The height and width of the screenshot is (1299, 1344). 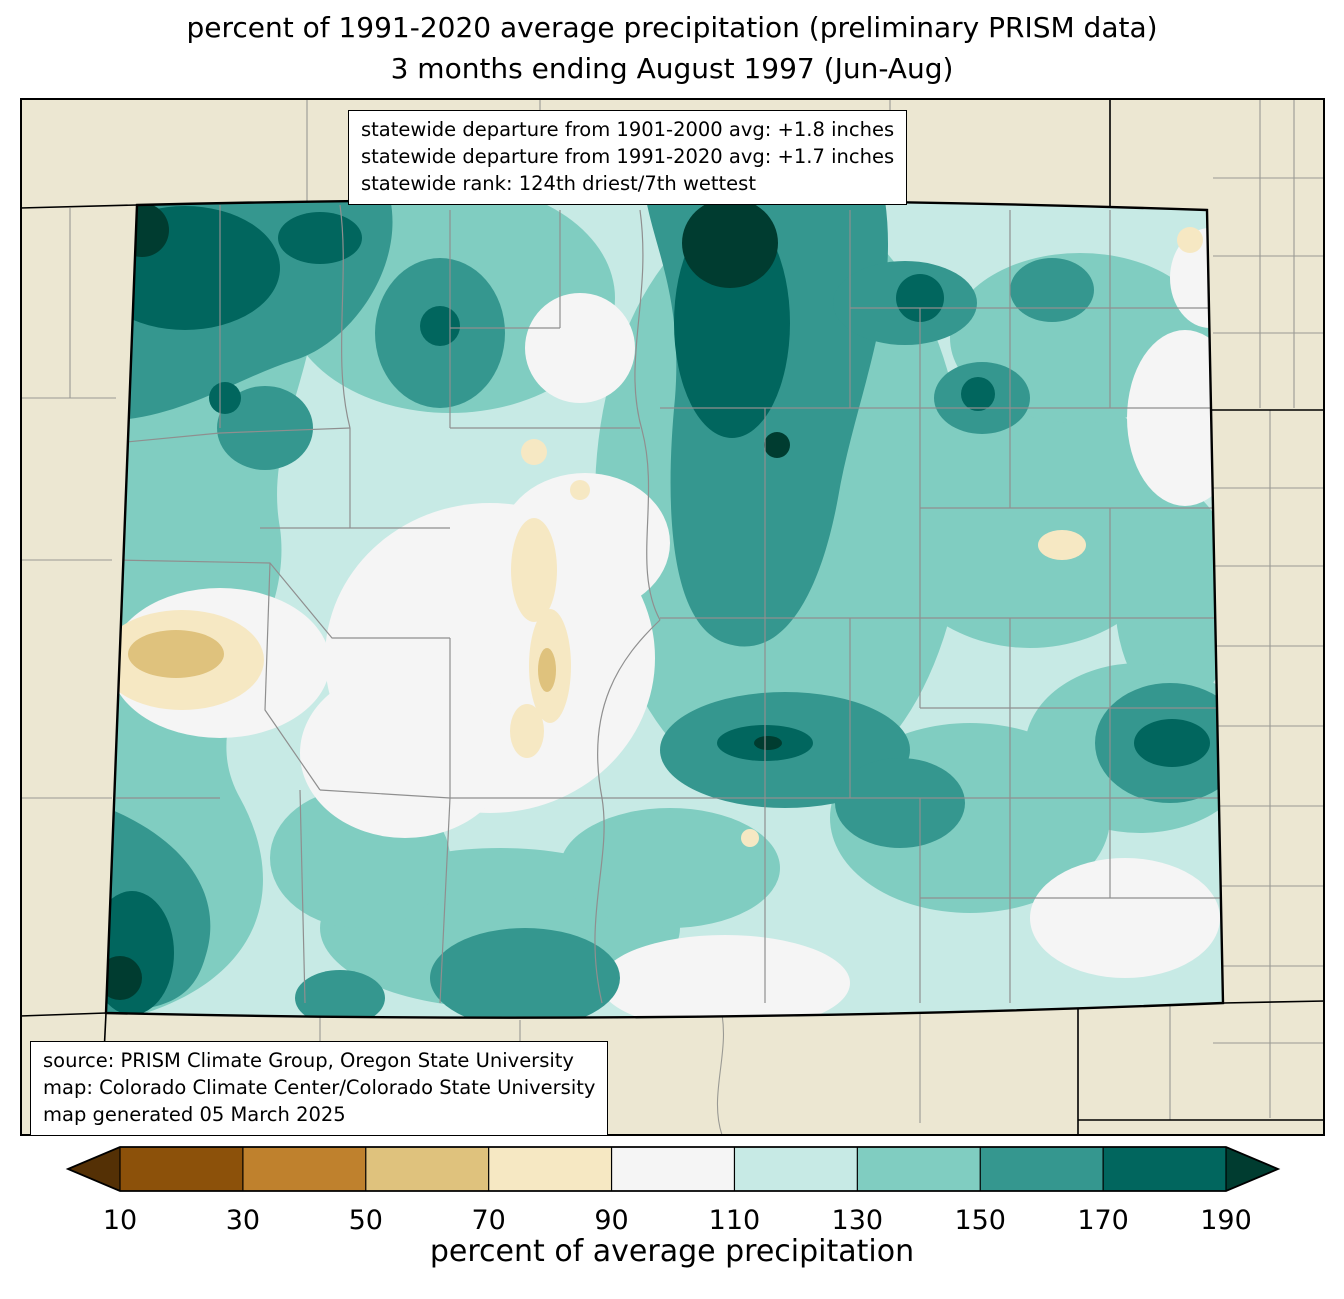 What do you see at coordinates (366, 1220) in the screenshot?
I see `colorbar-tick-label: 50` at bounding box center [366, 1220].